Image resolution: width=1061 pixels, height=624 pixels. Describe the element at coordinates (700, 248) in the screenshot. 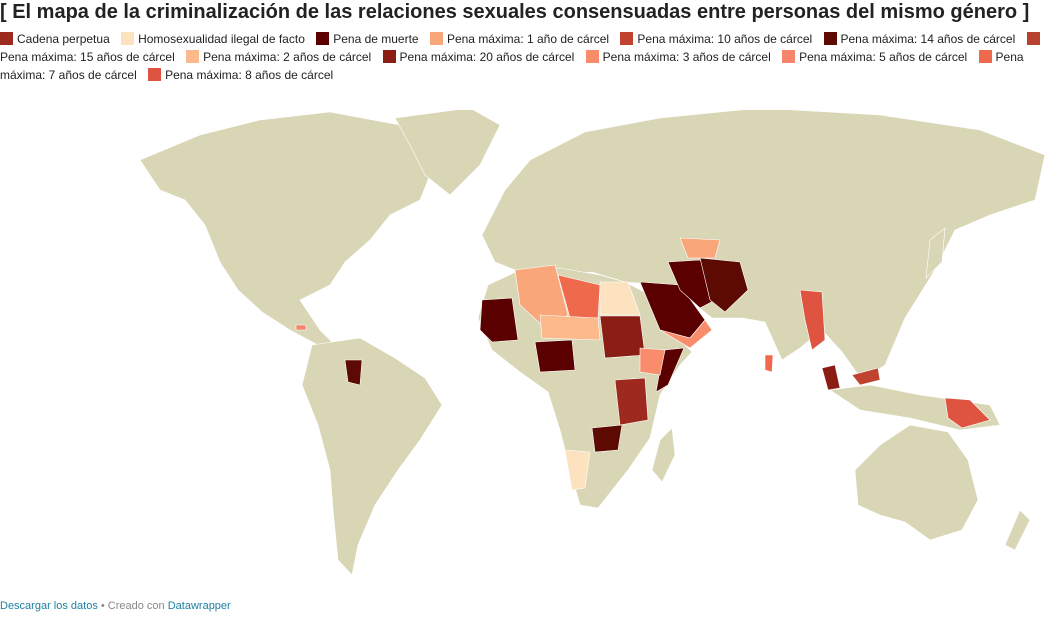

I see `turkmenistan` at that location.